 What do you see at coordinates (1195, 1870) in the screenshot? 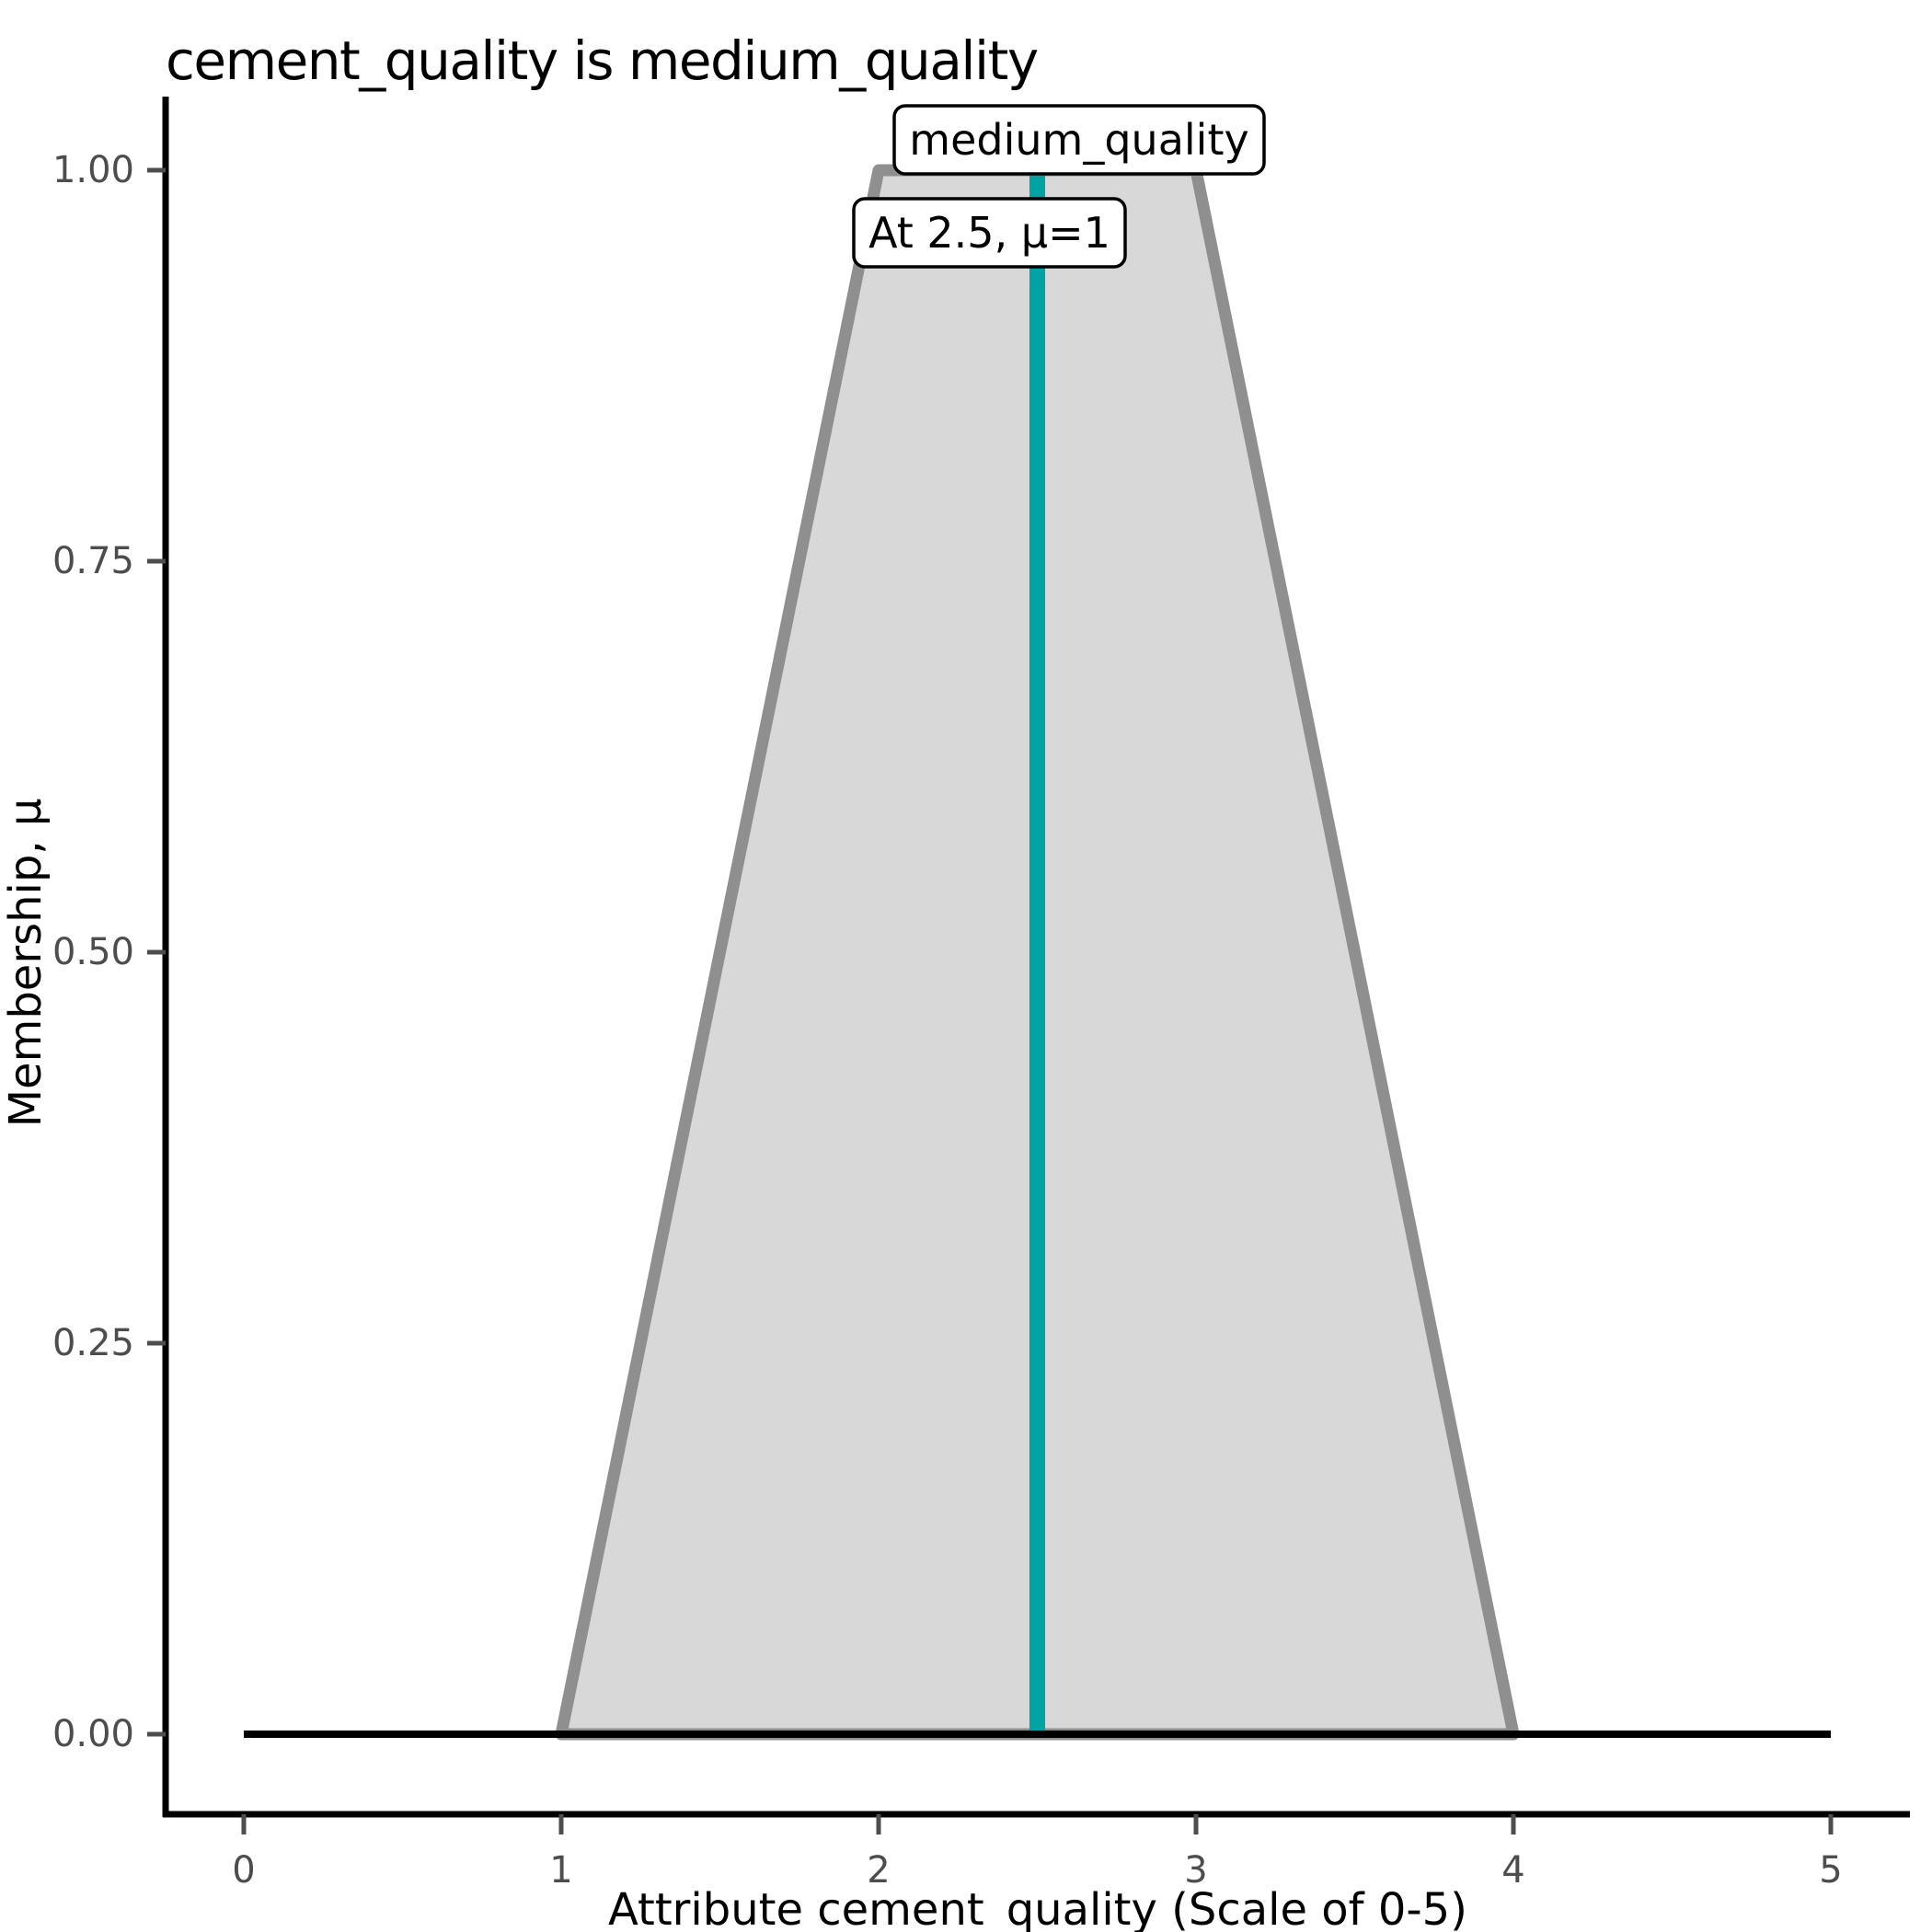
I see `x-tick-label: 3` at bounding box center [1195, 1870].